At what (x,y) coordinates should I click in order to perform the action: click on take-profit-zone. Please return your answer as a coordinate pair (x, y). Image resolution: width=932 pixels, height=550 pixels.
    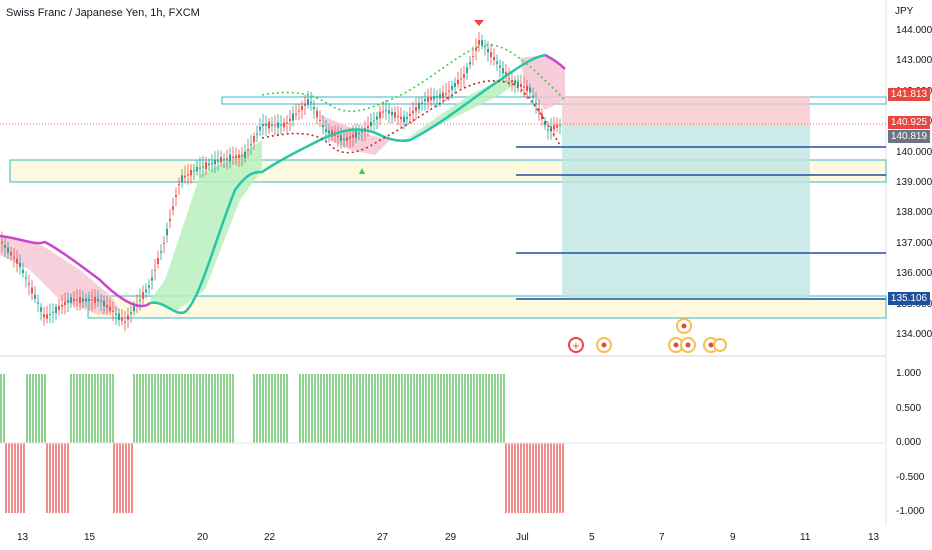
    Looking at the image, I should click on (686, 212).